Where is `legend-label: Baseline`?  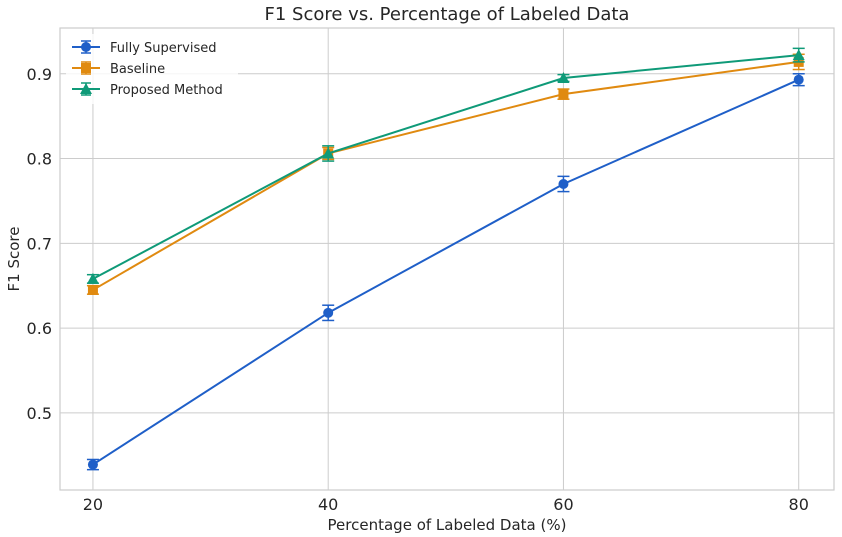 legend-label: Baseline is located at coordinates (137, 69).